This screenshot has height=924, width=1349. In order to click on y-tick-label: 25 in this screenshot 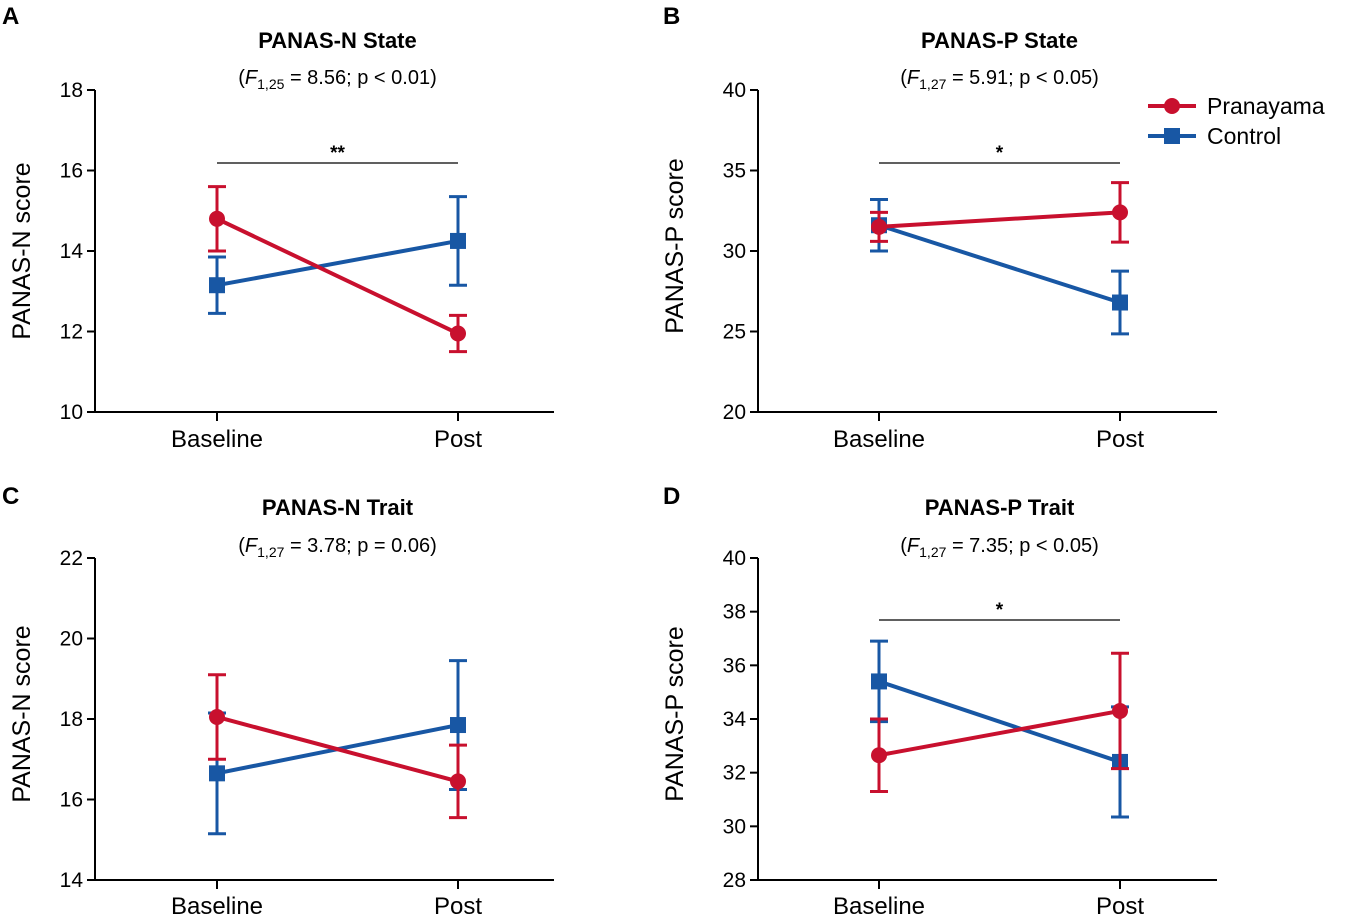, I will do `click(734, 332)`.